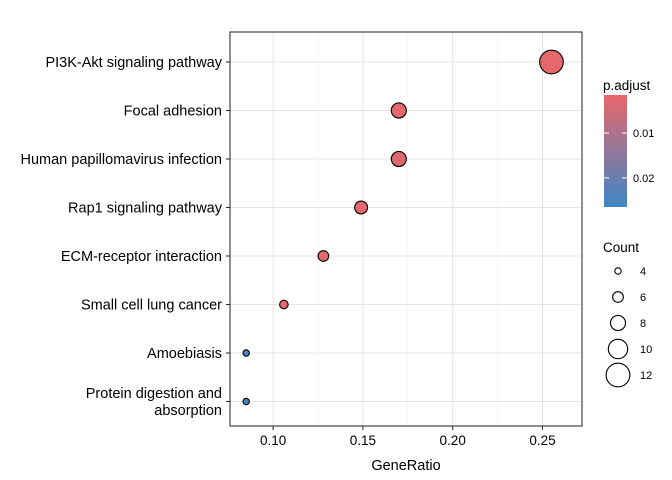 Image resolution: width=672 pixels, height=480 pixels. I want to click on y-tick-label: Small cell lung cancer, so click(151, 306).